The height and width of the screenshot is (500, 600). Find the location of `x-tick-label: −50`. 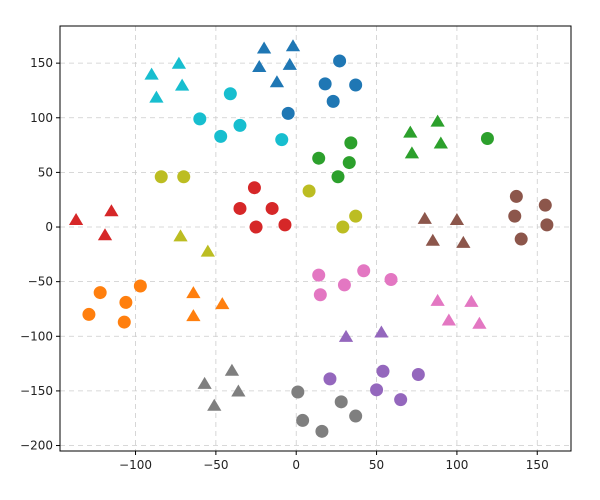

x-tick-label: −50 is located at coordinates (215, 465).